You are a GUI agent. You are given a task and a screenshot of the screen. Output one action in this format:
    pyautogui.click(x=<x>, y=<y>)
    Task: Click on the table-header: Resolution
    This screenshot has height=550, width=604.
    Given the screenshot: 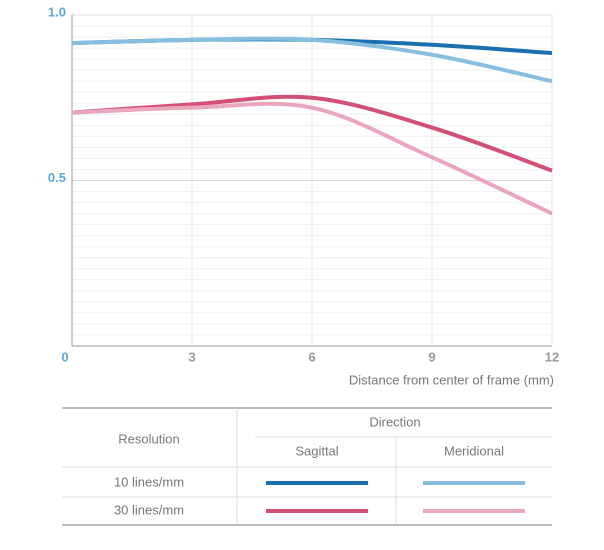 What is the action you would take?
    pyautogui.click(x=148, y=438)
    